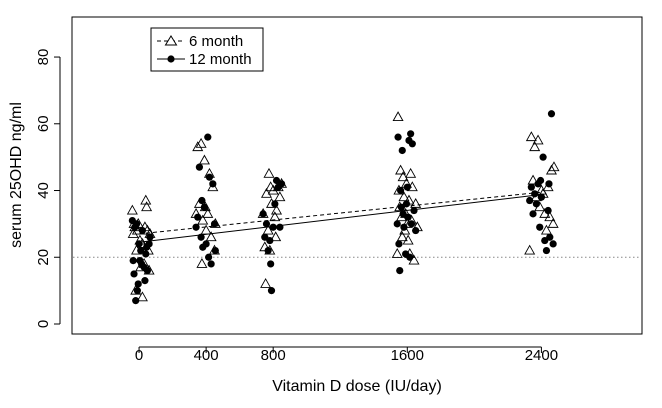 Image resolution: width=662 pixels, height=408 pixels. What do you see at coordinates (357, 386) in the screenshot?
I see `x-axis-title: Vitamin D dose (IU/day)` at bounding box center [357, 386].